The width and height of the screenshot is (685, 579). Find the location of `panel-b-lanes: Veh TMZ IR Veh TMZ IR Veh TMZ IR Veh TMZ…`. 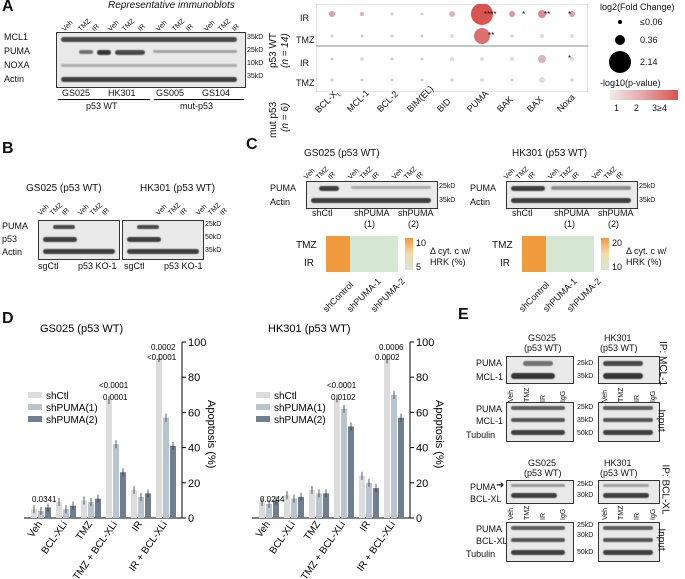

panel-b-lanes: Veh TMZ IR Veh TMZ IR Veh TMZ IR Veh TMZ… is located at coordinates (133, 209).